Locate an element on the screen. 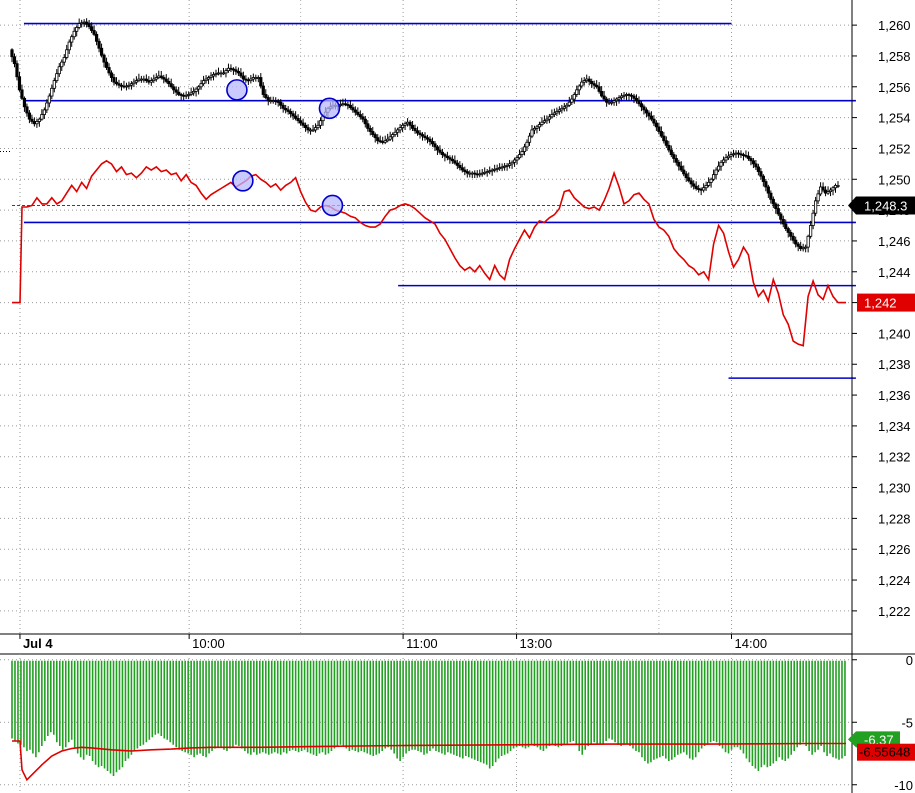  price-tick-label: 1,252 is located at coordinates (894, 148).